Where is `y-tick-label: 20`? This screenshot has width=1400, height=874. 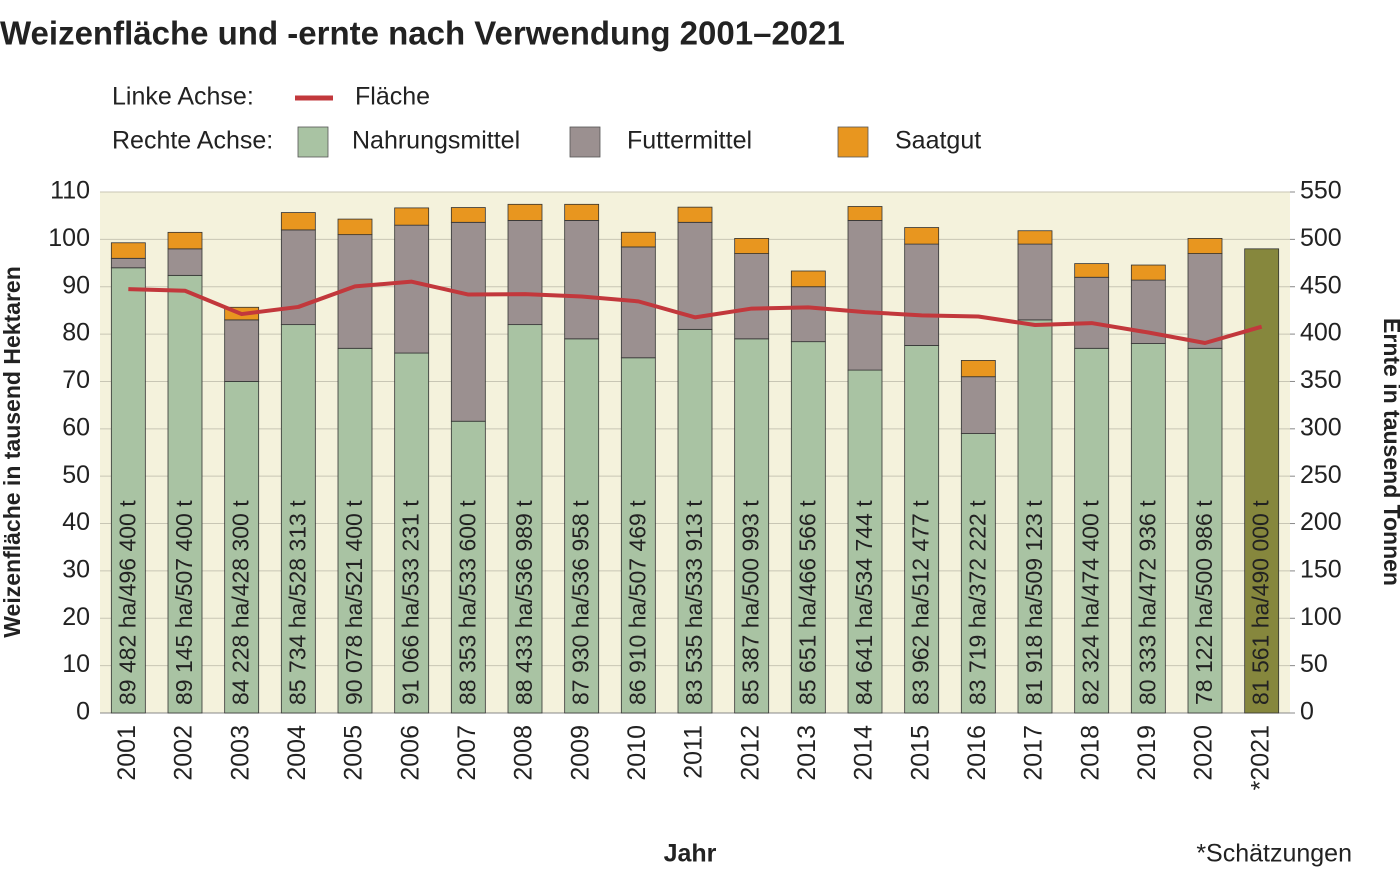
y-tick-label: 20 is located at coordinates (76, 617).